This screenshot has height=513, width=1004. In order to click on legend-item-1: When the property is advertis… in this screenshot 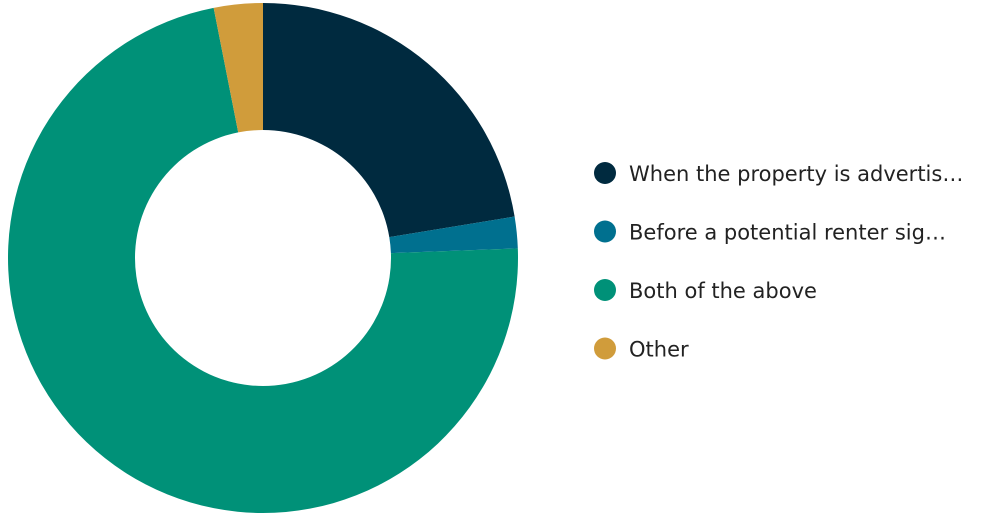, I will do `click(778, 174)`.